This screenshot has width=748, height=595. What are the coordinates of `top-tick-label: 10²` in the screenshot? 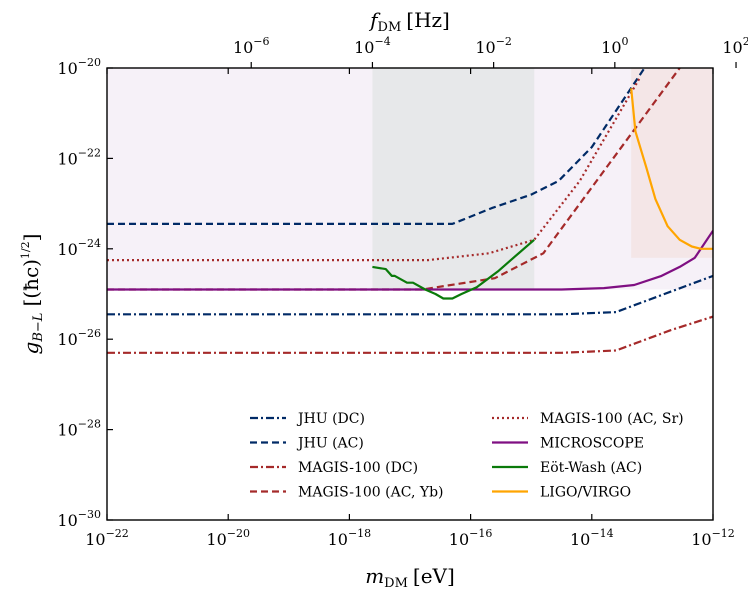 It's located at (735, 46).